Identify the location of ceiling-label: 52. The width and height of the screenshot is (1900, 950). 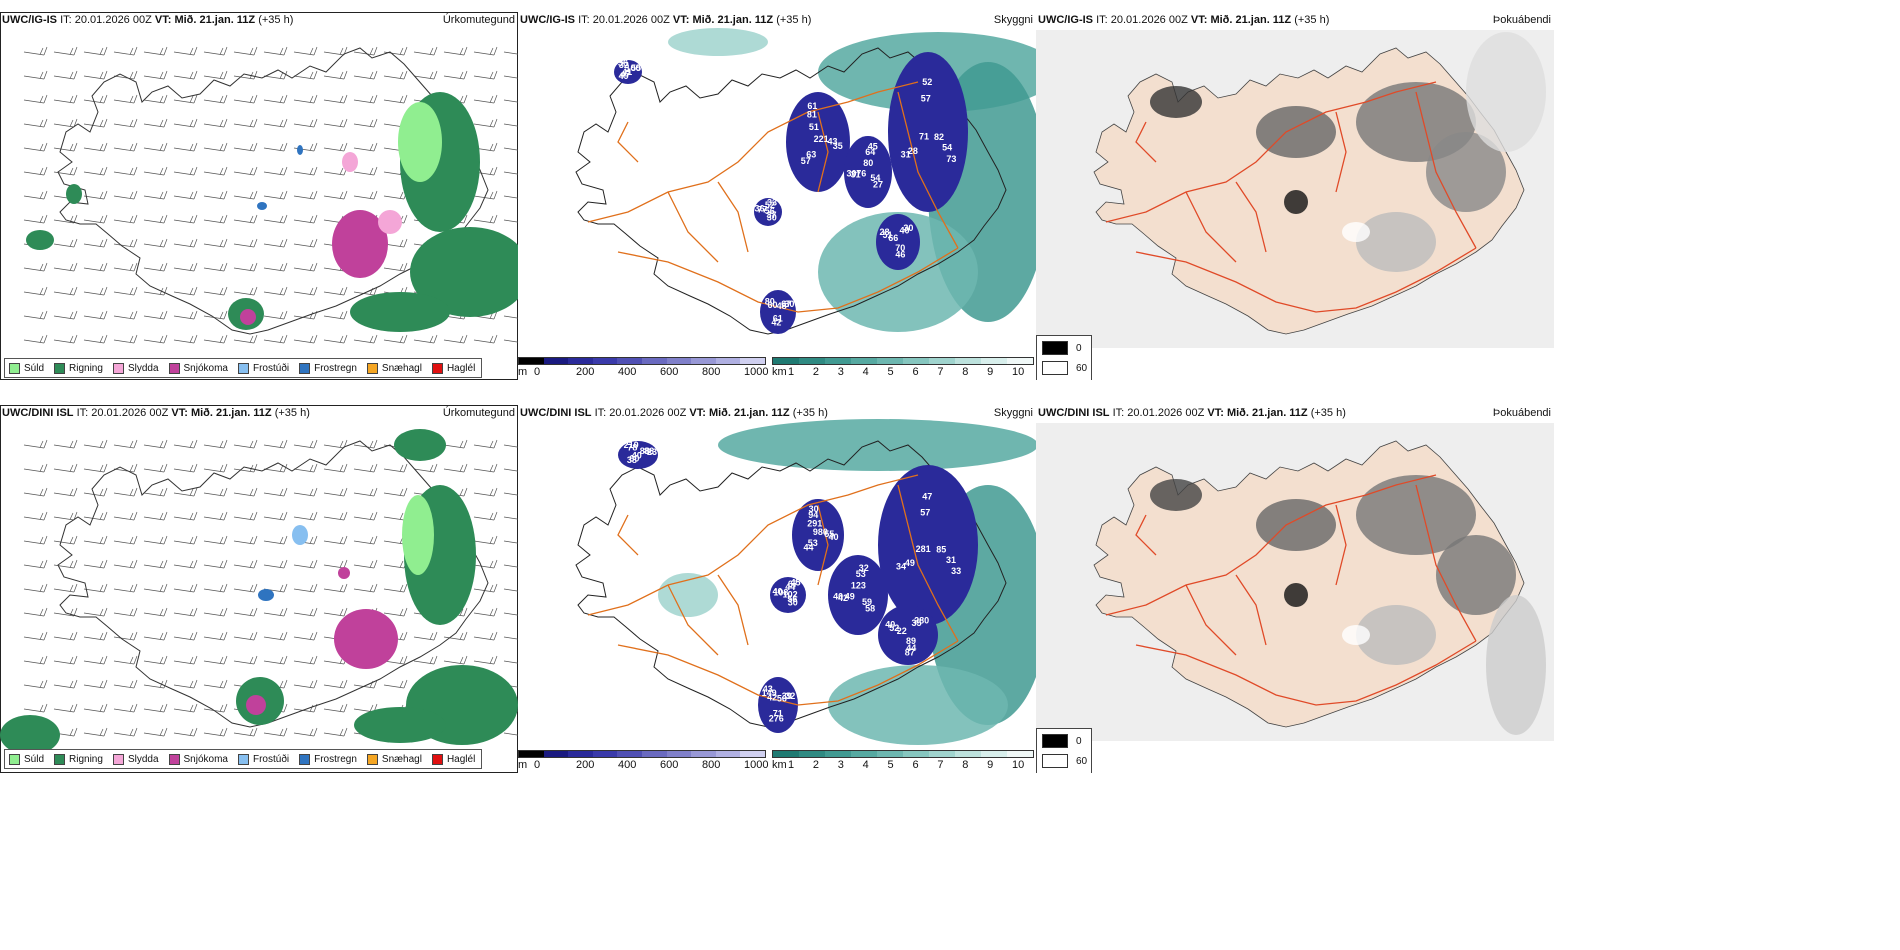
(770, 205).